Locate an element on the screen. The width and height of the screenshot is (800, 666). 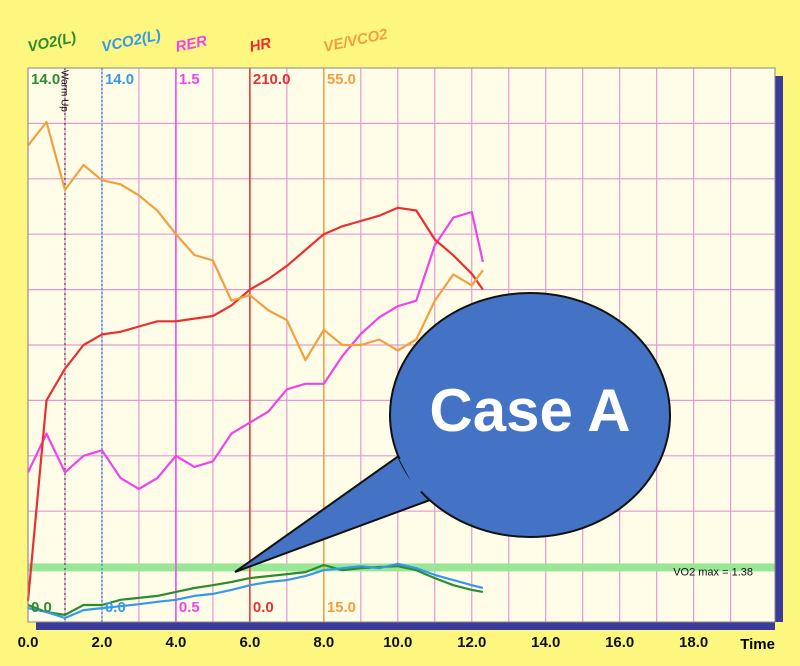
x-tick-label: 2.0 is located at coordinates (102, 642).